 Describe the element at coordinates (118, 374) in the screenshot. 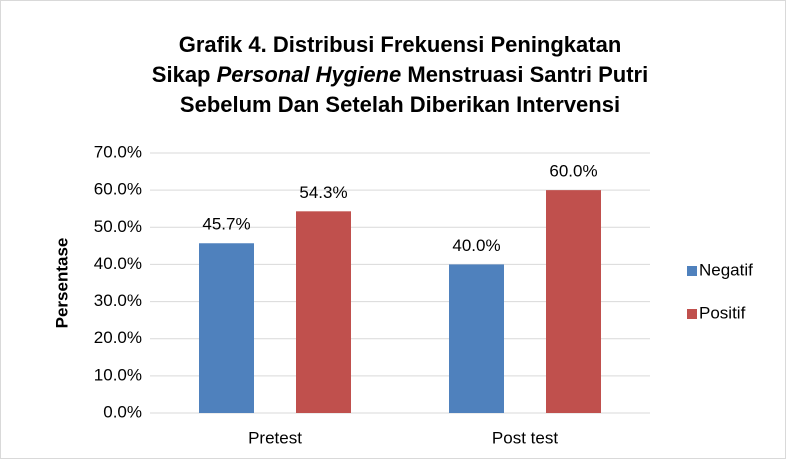

I see `y-tick-label: 10.0%` at that location.